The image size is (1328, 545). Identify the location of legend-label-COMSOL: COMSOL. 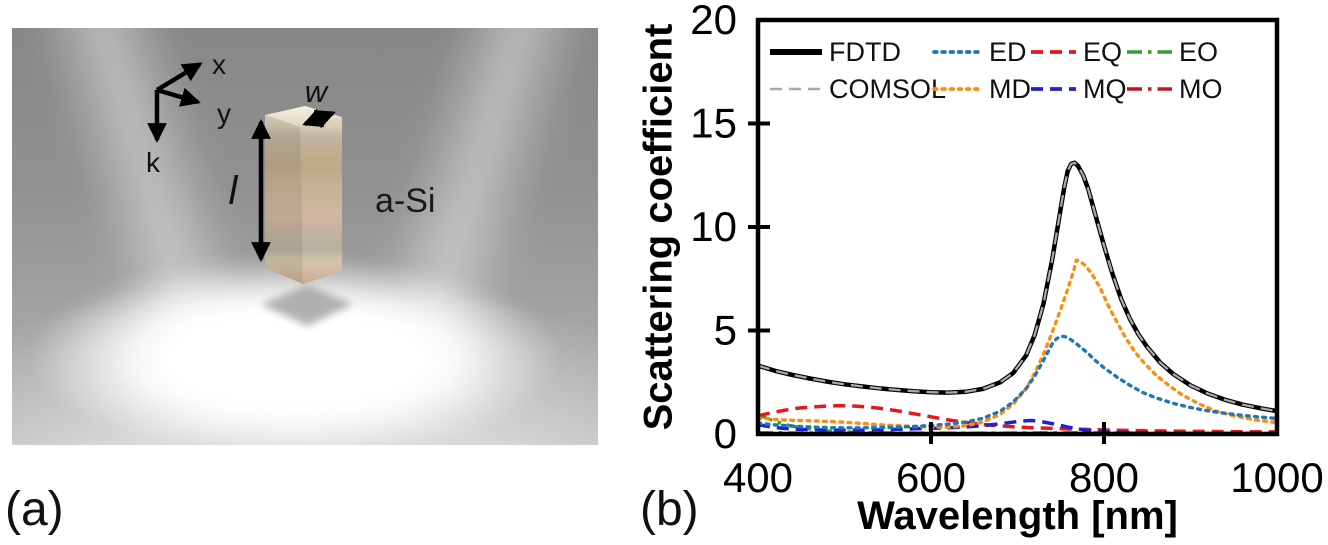
(887, 89).